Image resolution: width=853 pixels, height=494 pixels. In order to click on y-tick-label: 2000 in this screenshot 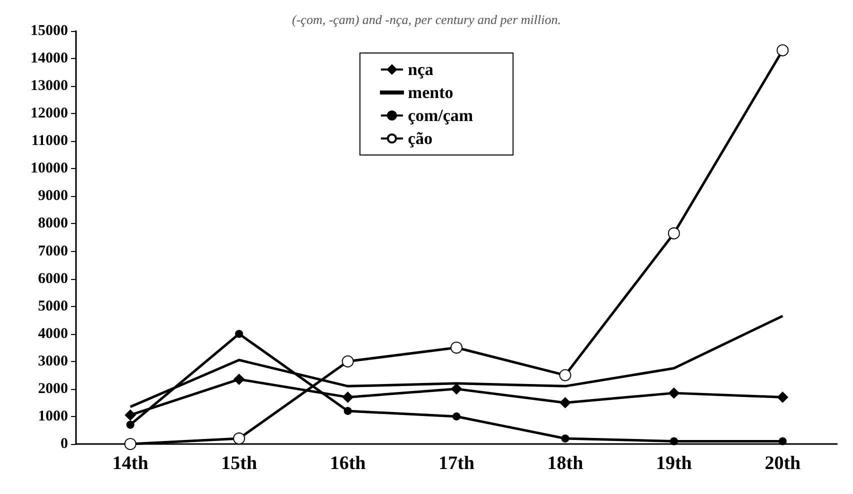, I will do `click(53, 388)`.